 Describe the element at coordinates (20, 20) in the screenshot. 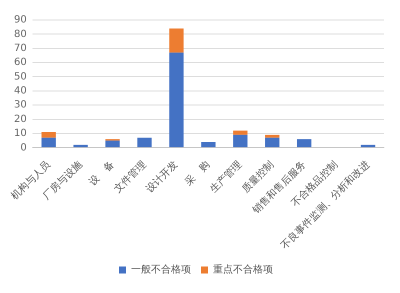

I see `y-tick-label: 90` at that location.